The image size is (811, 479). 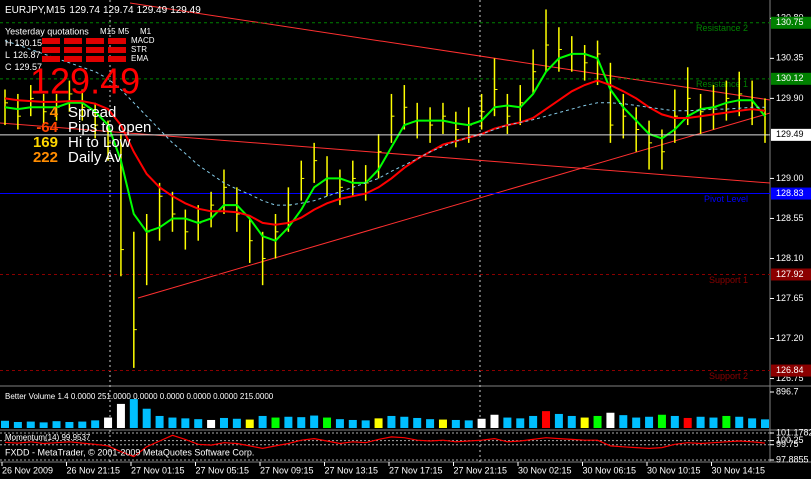 I want to click on level-name: Support 1, so click(x=728, y=280).